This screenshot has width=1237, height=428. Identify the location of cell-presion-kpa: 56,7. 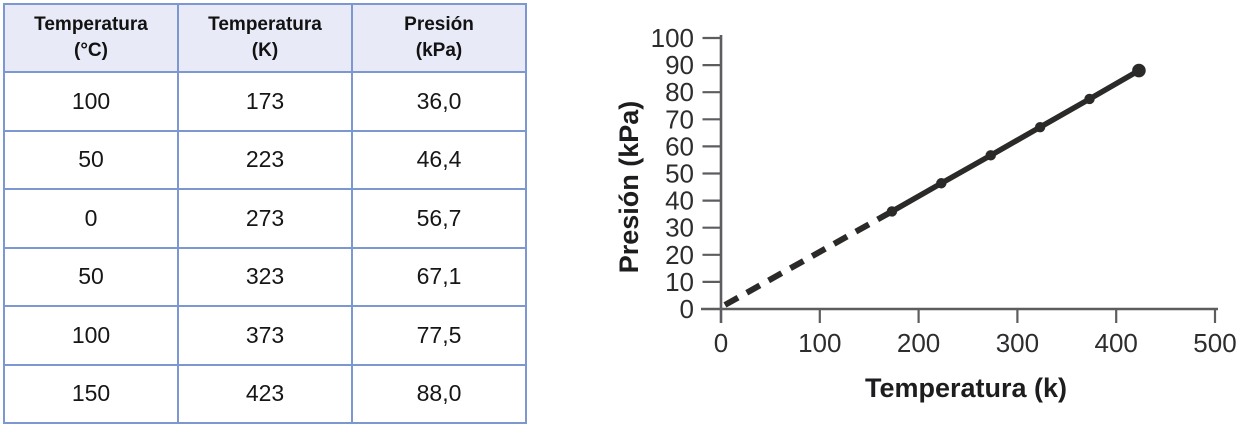
(439, 218).